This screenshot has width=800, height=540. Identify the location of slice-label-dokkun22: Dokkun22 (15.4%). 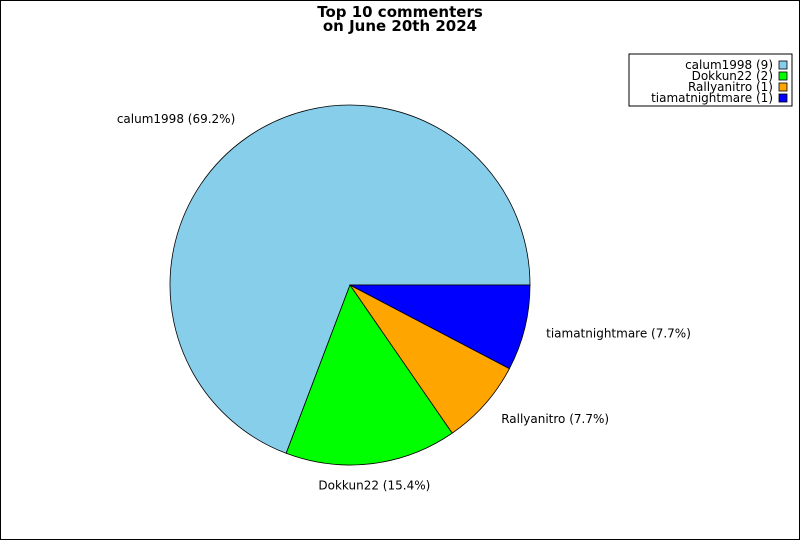
(374, 486).